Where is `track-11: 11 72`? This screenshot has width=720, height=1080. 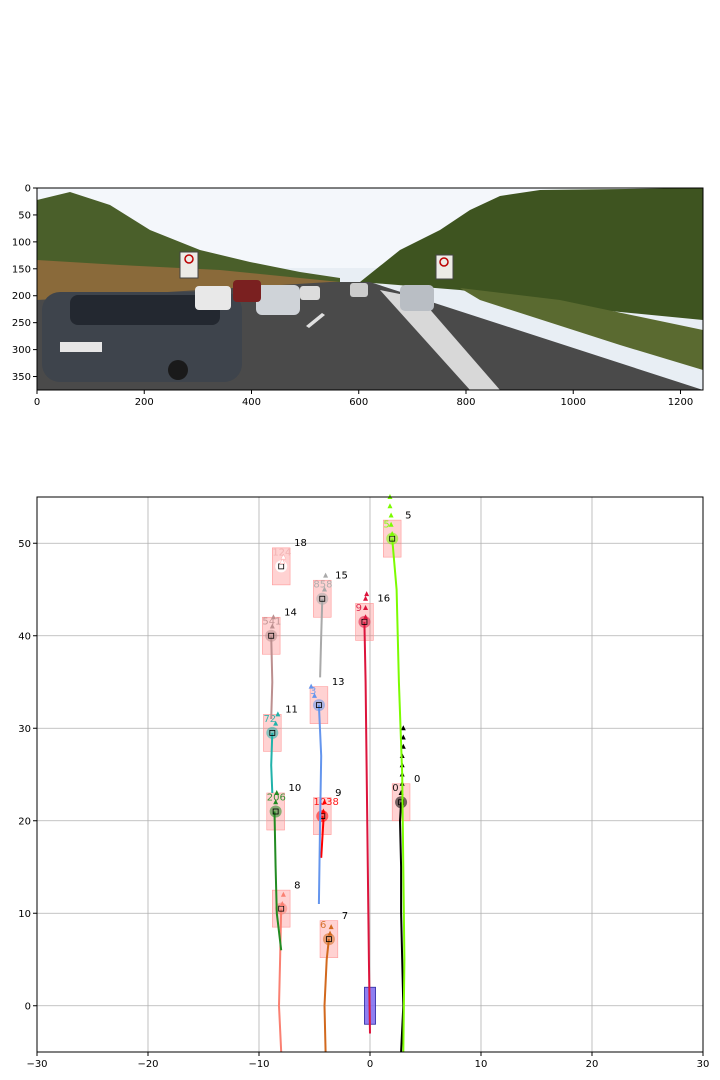
track-11: 11 72 is located at coordinates (280, 749).